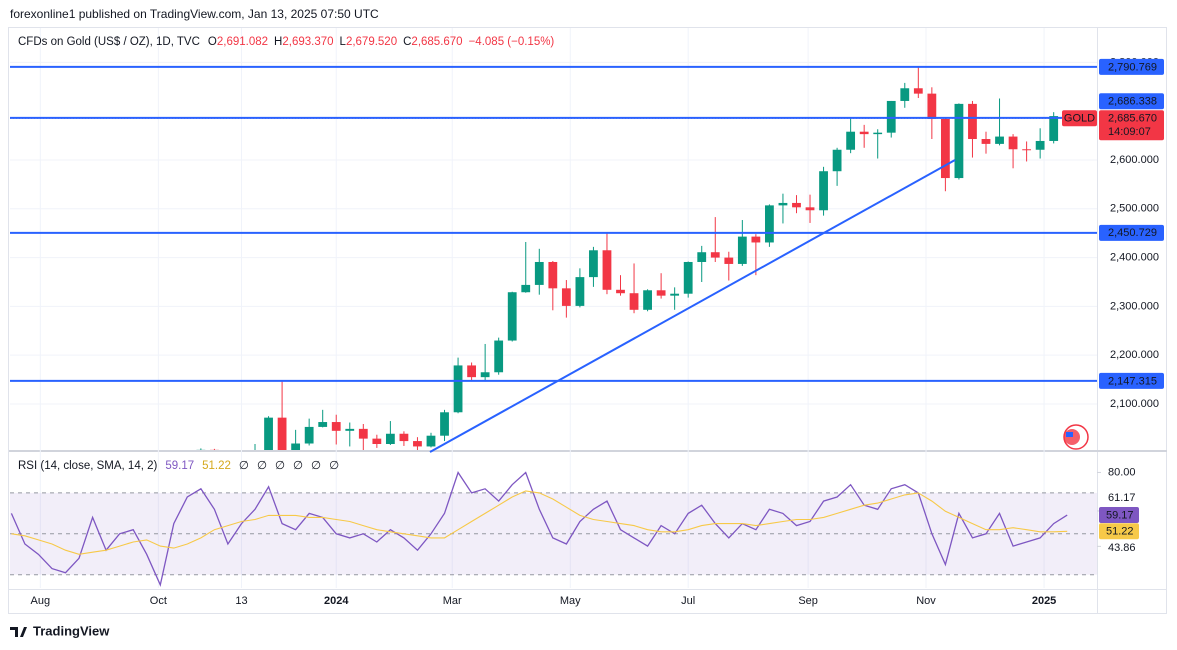 Image resolution: width=1177 pixels, height=650 pixels. What do you see at coordinates (1134, 160) in the screenshot?
I see `y-tick-label: 2,600.000` at bounding box center [1134, 160].